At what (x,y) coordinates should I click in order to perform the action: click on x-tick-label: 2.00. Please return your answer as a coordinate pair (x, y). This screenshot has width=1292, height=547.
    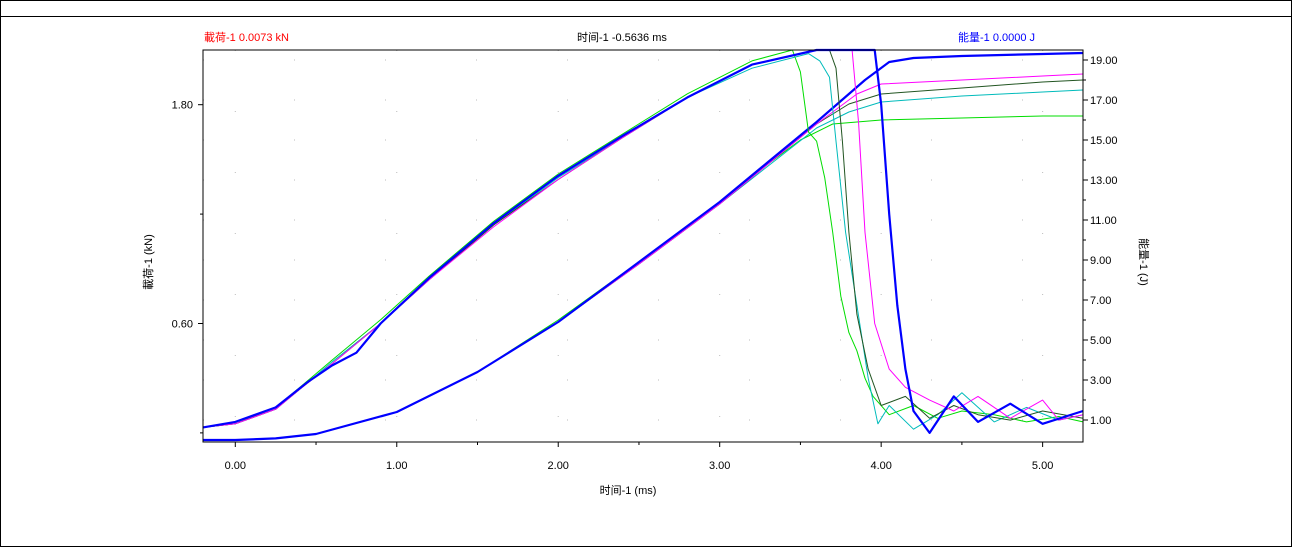
    Looking at the image, I should click on (558, 466).